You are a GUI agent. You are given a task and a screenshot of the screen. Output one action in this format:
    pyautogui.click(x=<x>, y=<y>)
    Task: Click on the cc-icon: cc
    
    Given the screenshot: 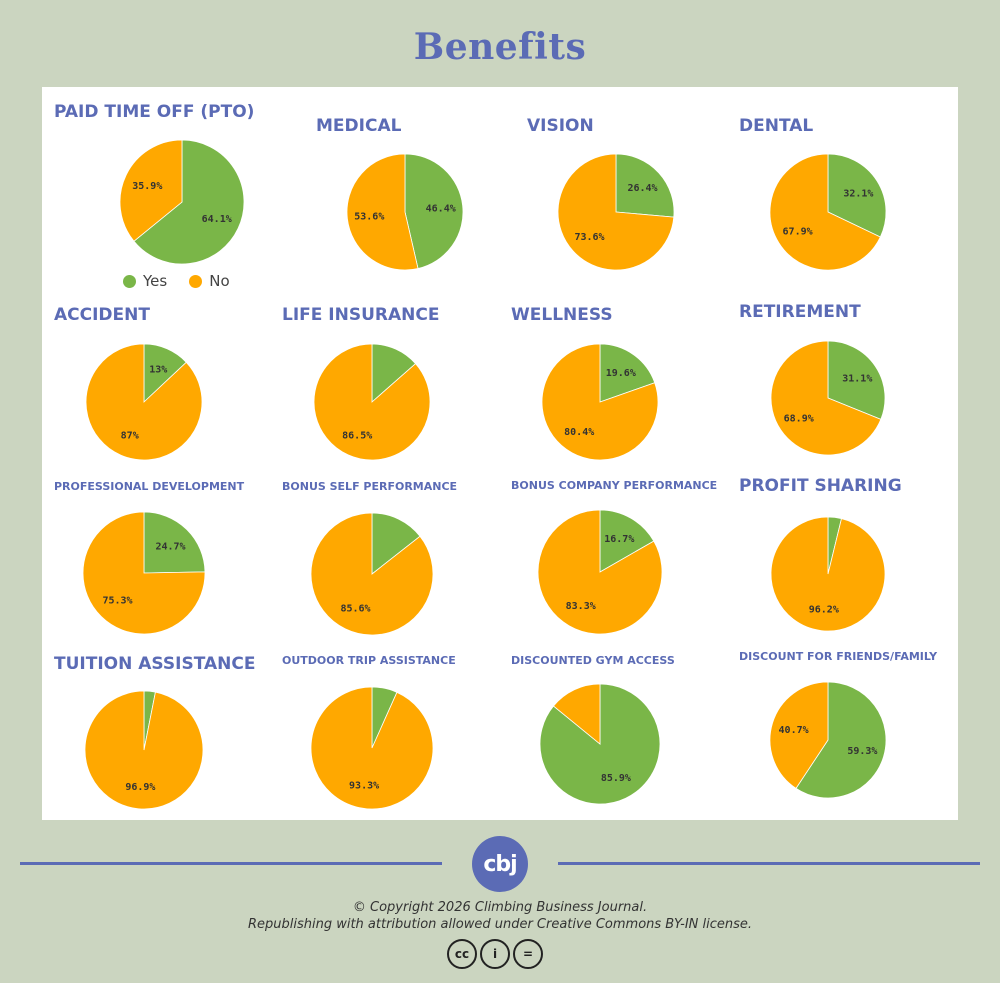 What is the action you would take?
    pyautogui.click(x=462, y=954)
    